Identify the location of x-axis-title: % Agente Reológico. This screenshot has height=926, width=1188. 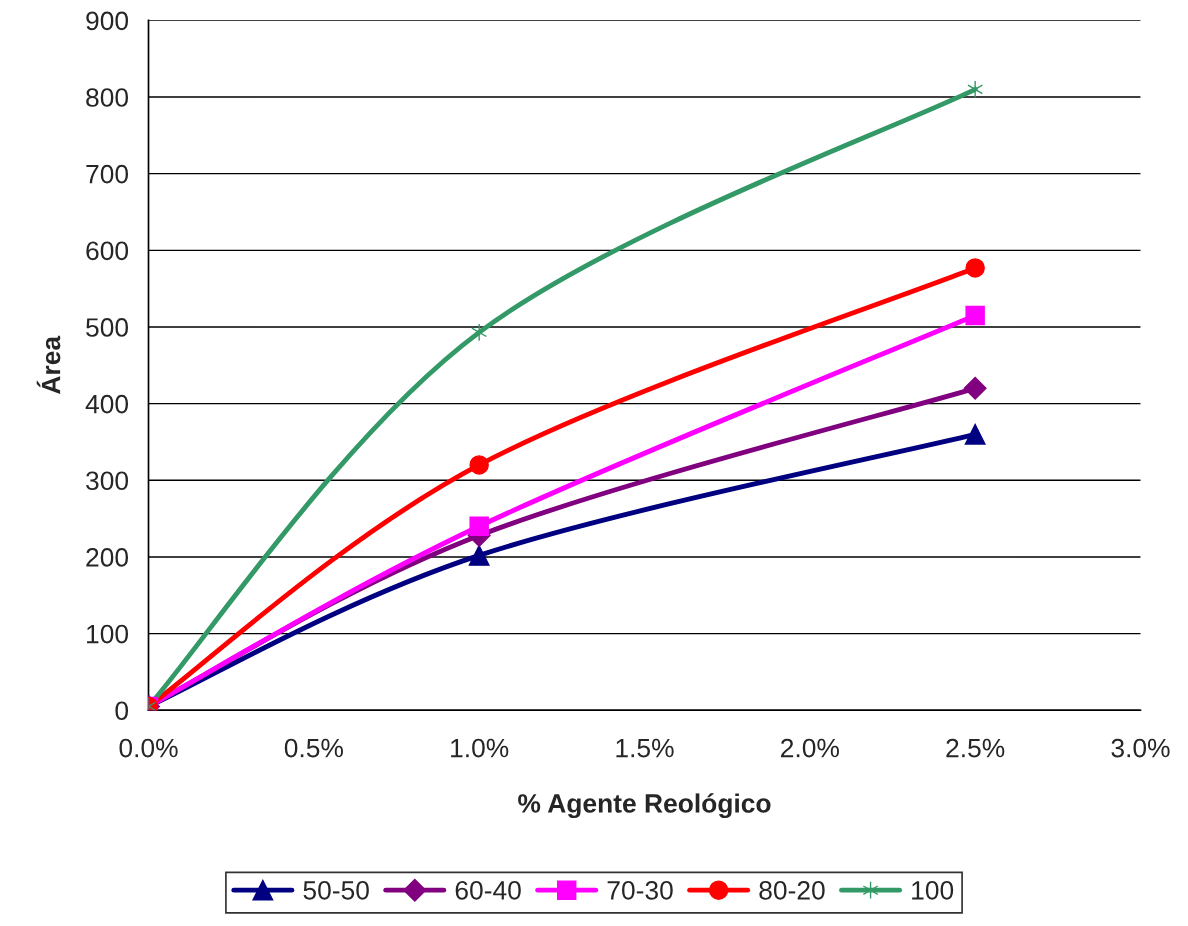
(644, 806).